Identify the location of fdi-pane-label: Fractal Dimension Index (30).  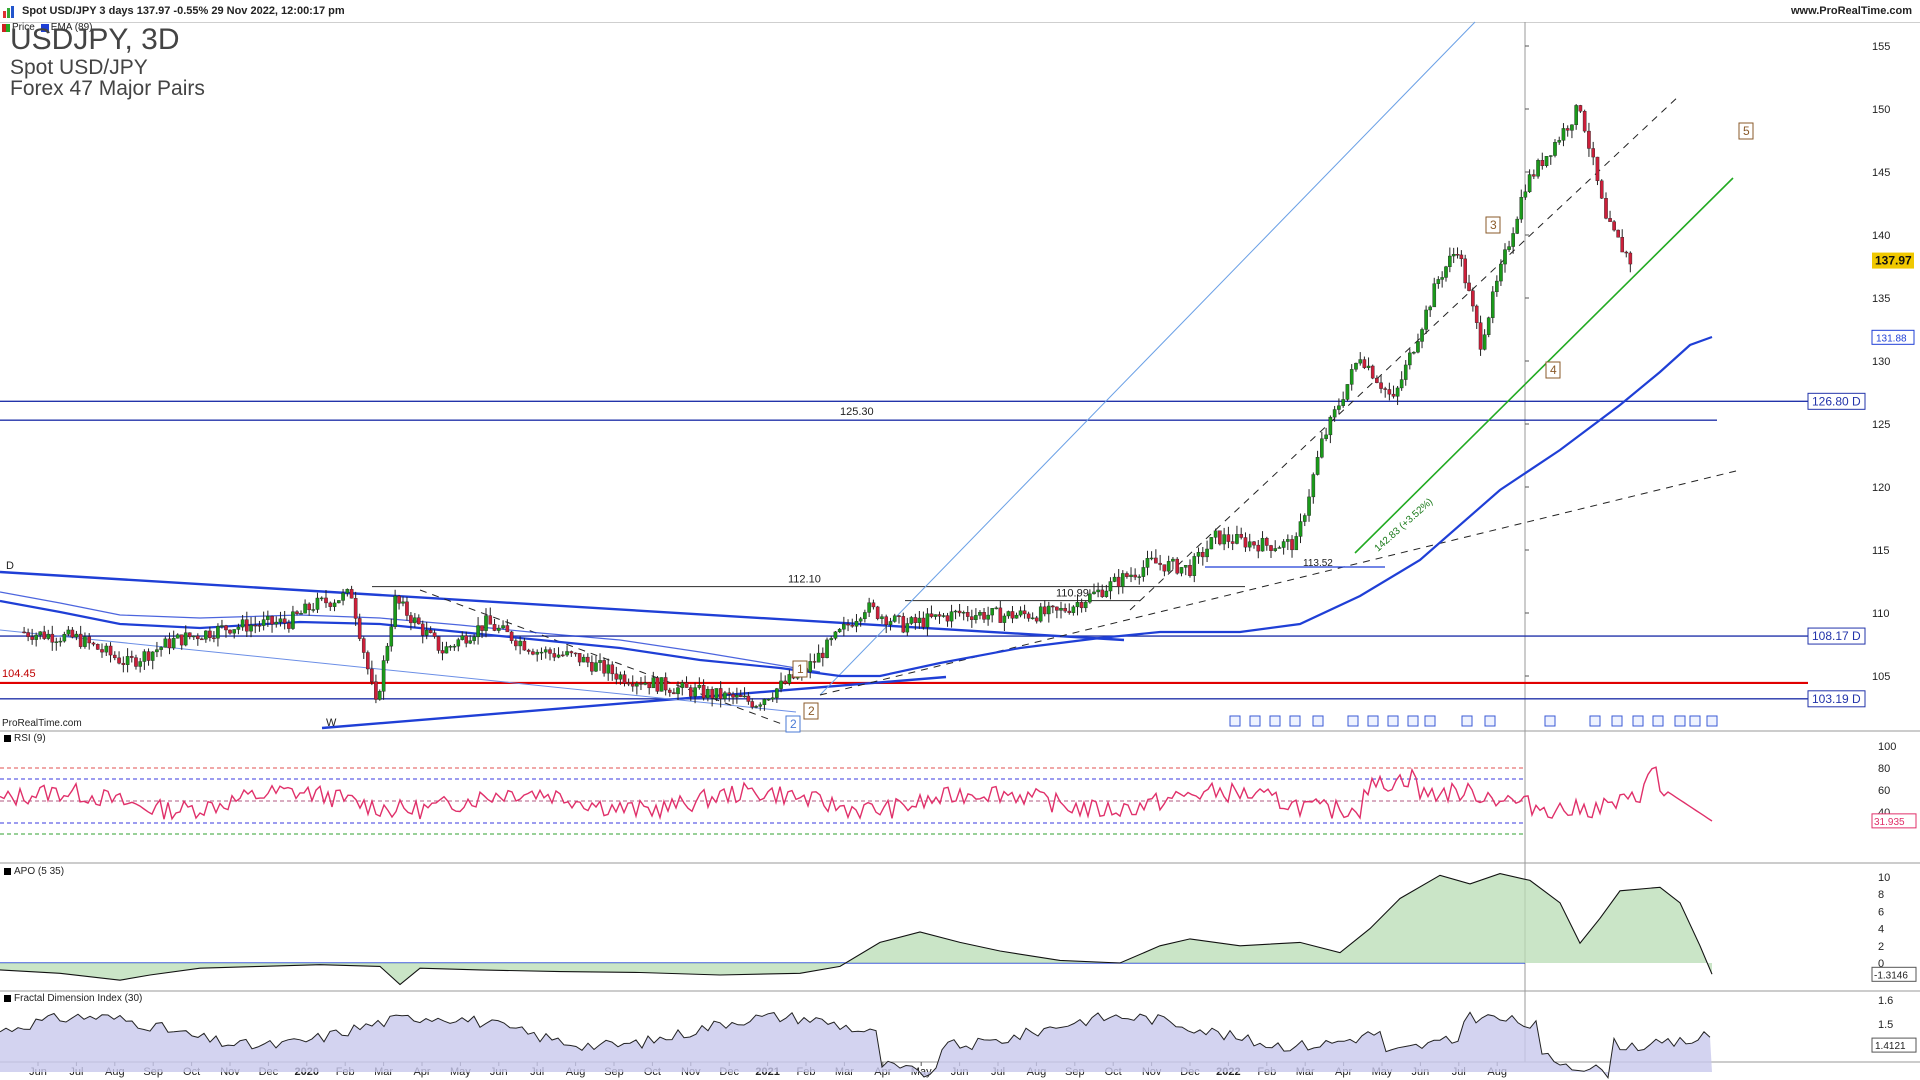
(73, 998).